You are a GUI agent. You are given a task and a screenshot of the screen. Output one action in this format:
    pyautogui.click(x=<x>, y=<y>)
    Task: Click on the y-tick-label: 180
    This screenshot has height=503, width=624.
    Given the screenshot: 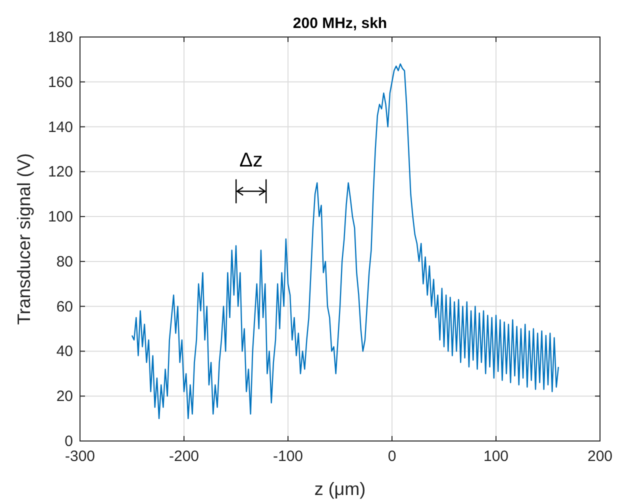 What is the action you would take?
    pyautogui.click(x=60, y=37)
    